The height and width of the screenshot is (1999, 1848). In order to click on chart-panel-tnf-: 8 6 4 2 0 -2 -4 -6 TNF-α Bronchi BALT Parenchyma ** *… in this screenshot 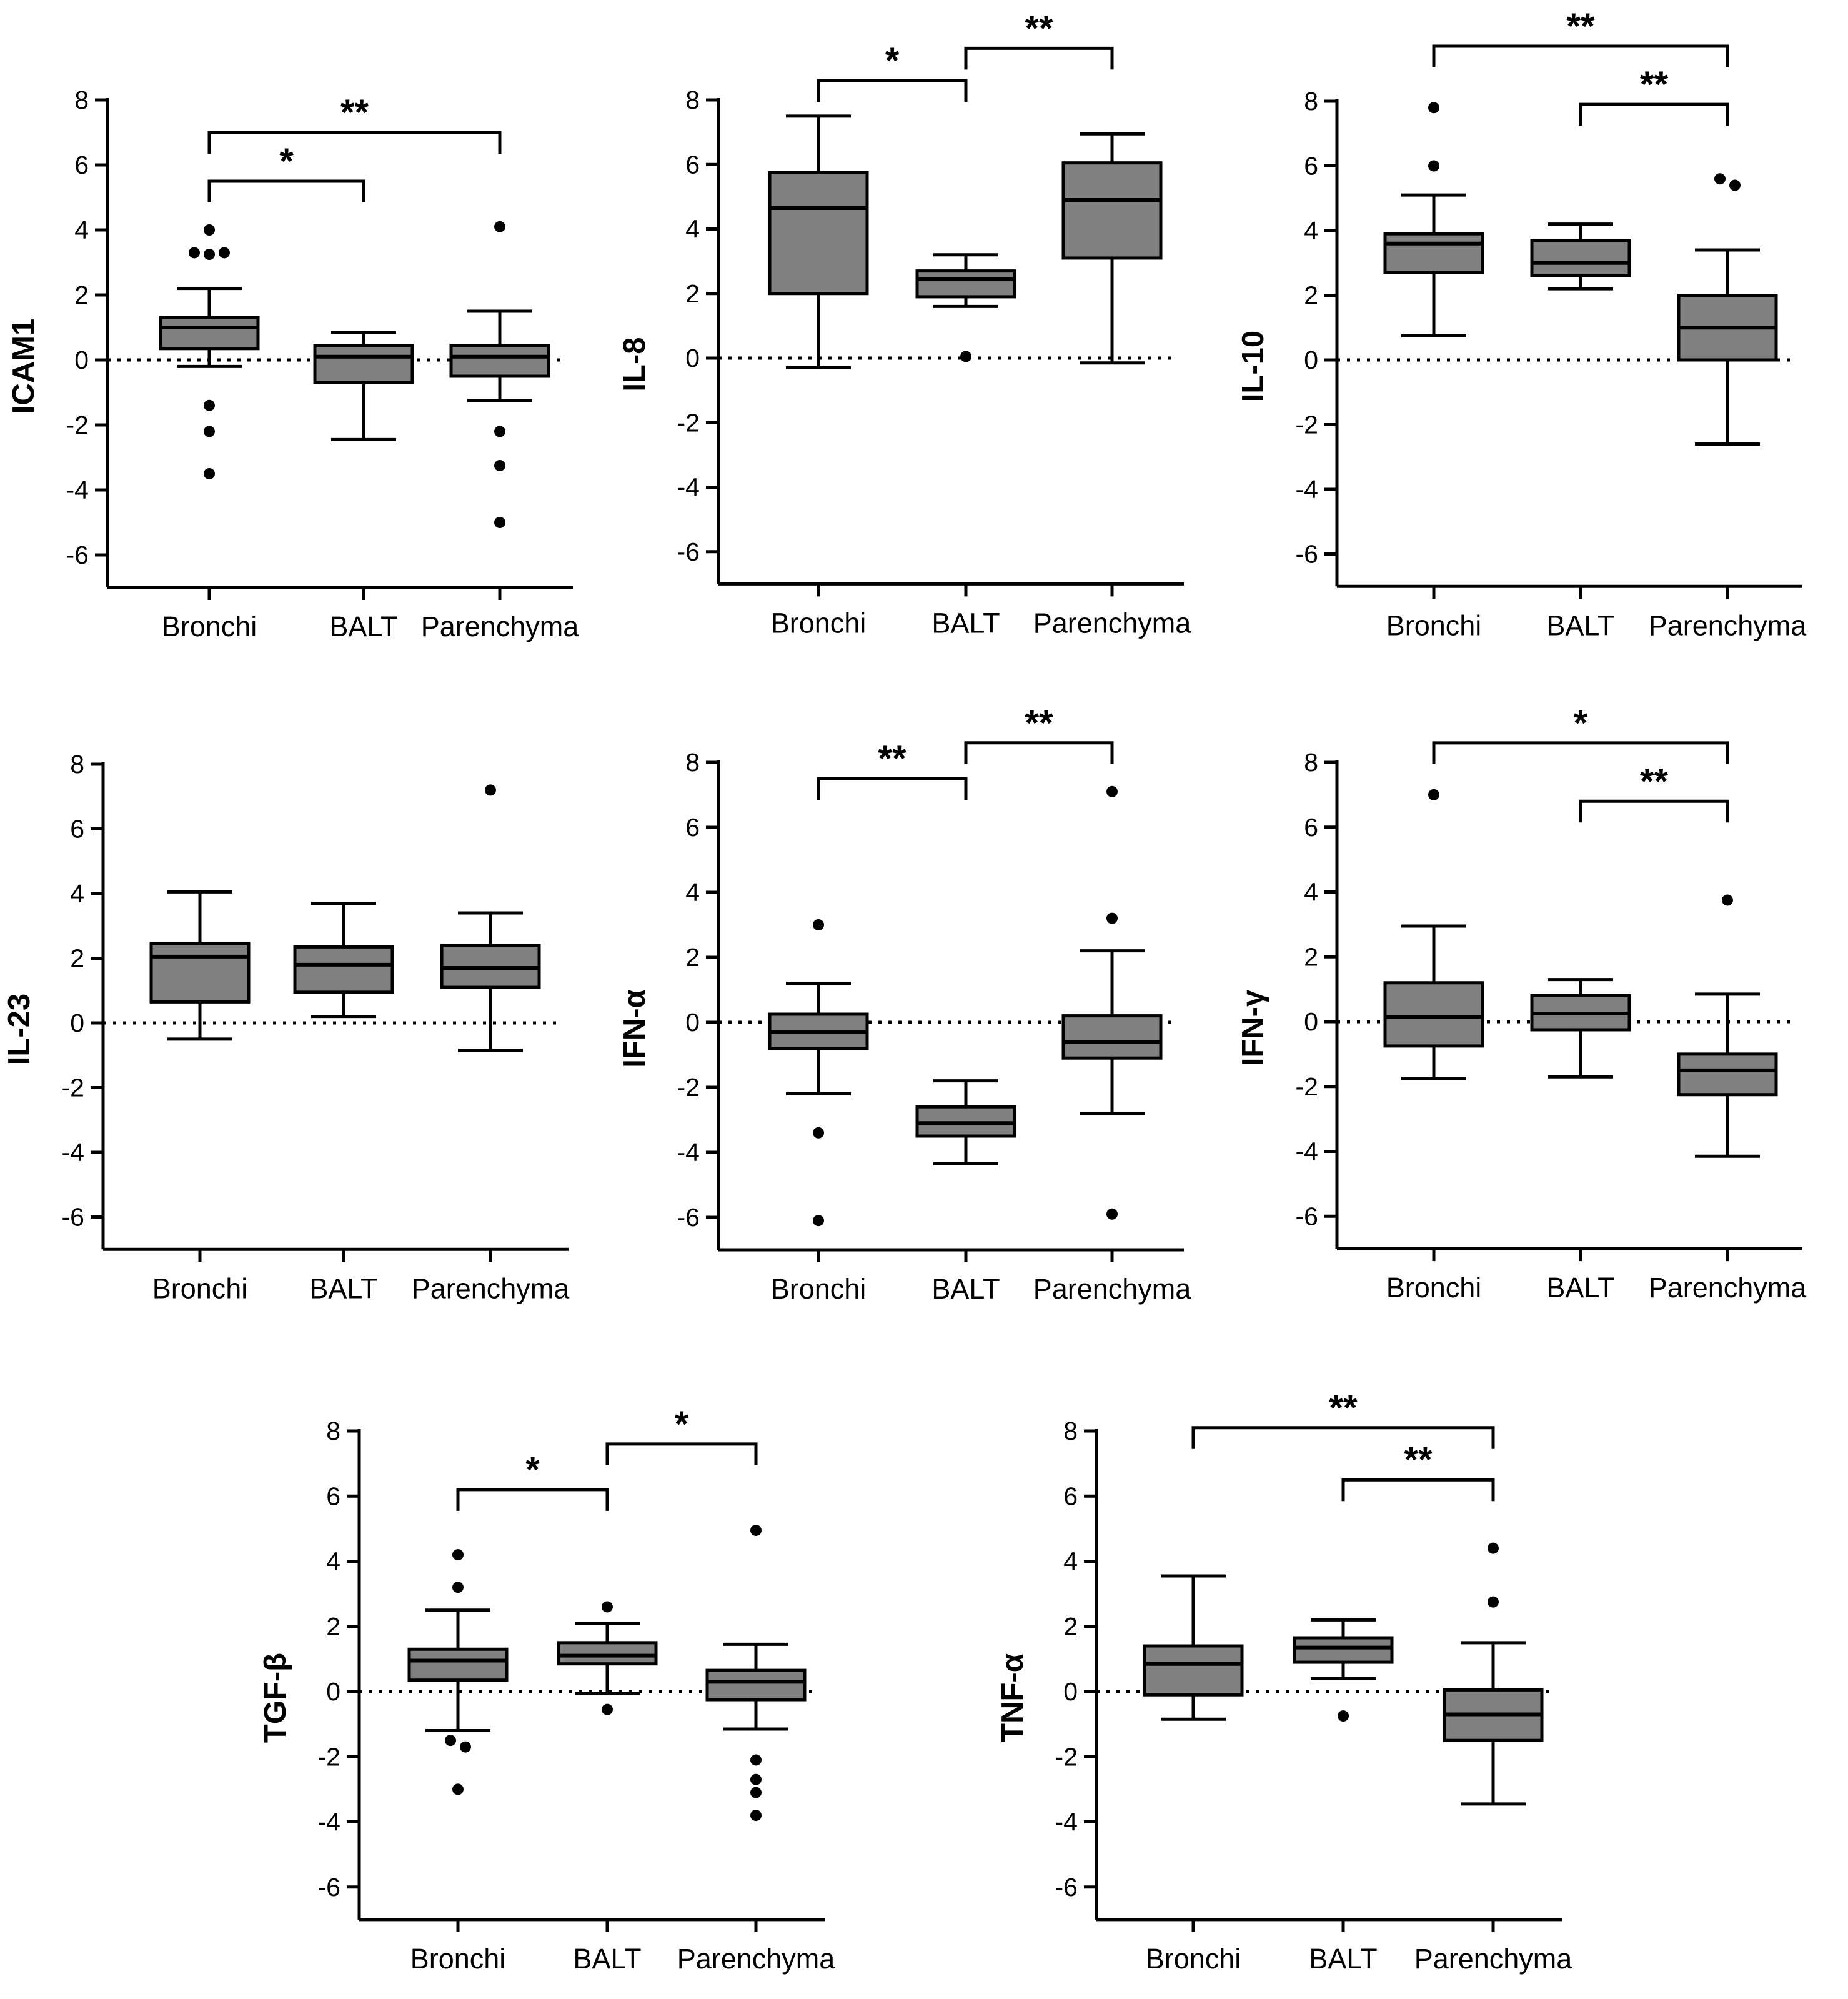, I will do `click(1284, 1681)`.